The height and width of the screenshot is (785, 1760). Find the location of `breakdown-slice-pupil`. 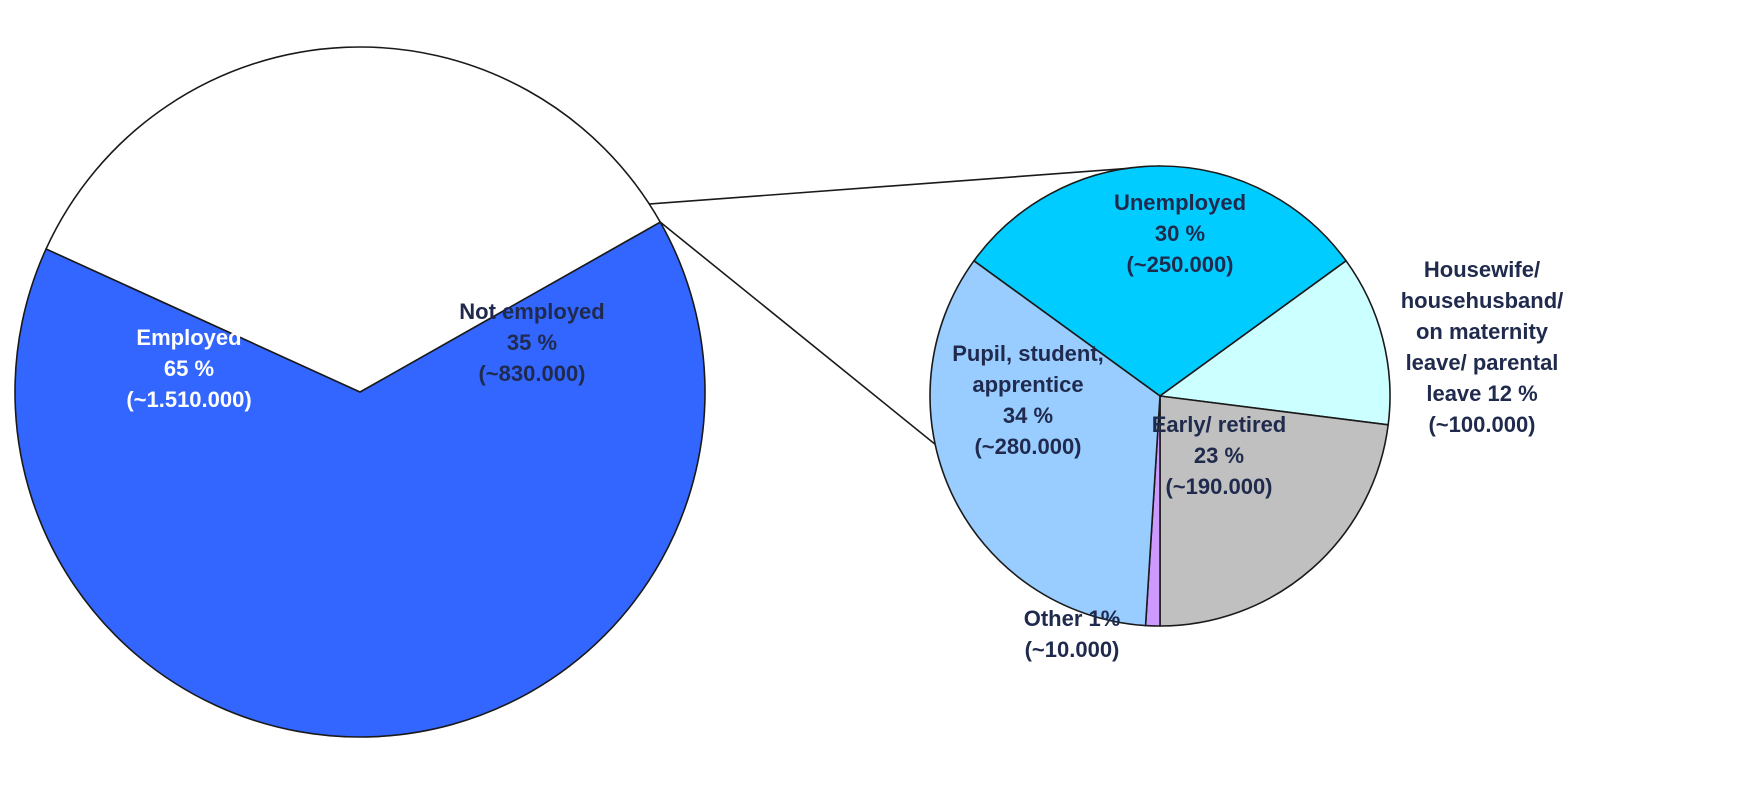

breakdown-slice-pupil is located at coordinates (1045, 443).